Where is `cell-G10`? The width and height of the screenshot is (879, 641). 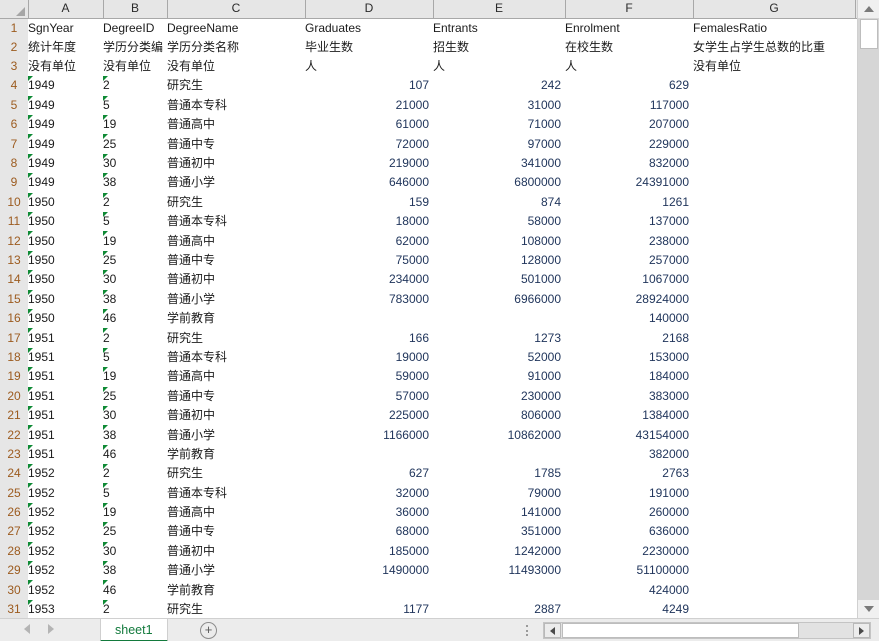
cell-G10 is located at coordinates (774, 202).